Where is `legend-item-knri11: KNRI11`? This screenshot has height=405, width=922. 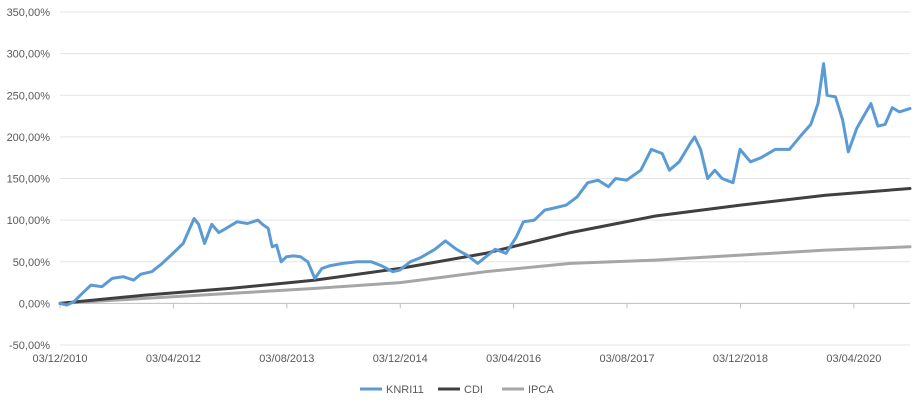 legend-item-knri11: KNRI11 is located at coordinates (392, 390).